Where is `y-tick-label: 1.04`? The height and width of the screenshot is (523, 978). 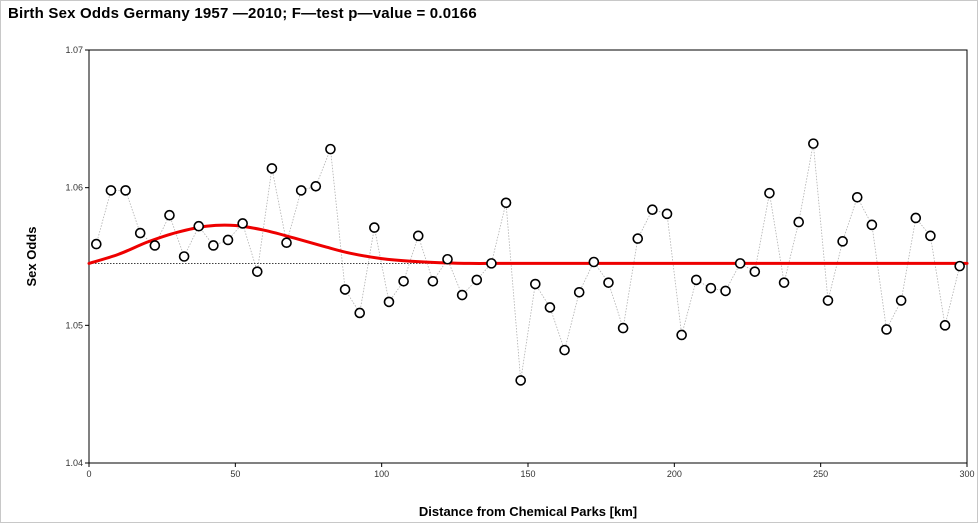
y-tick-label: 1.04 is located at coordinates (74, 463).